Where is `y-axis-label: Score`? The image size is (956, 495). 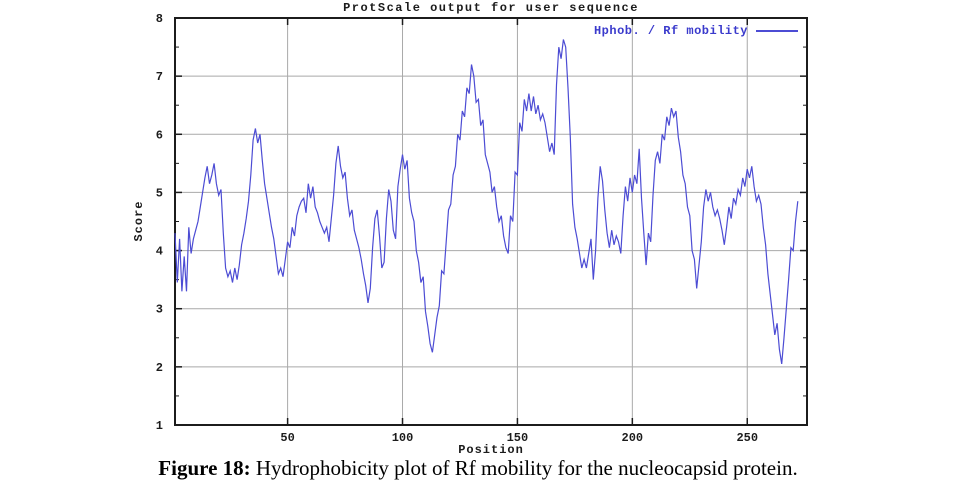
y-axis-label: Score is located at coordinates (139, 221).